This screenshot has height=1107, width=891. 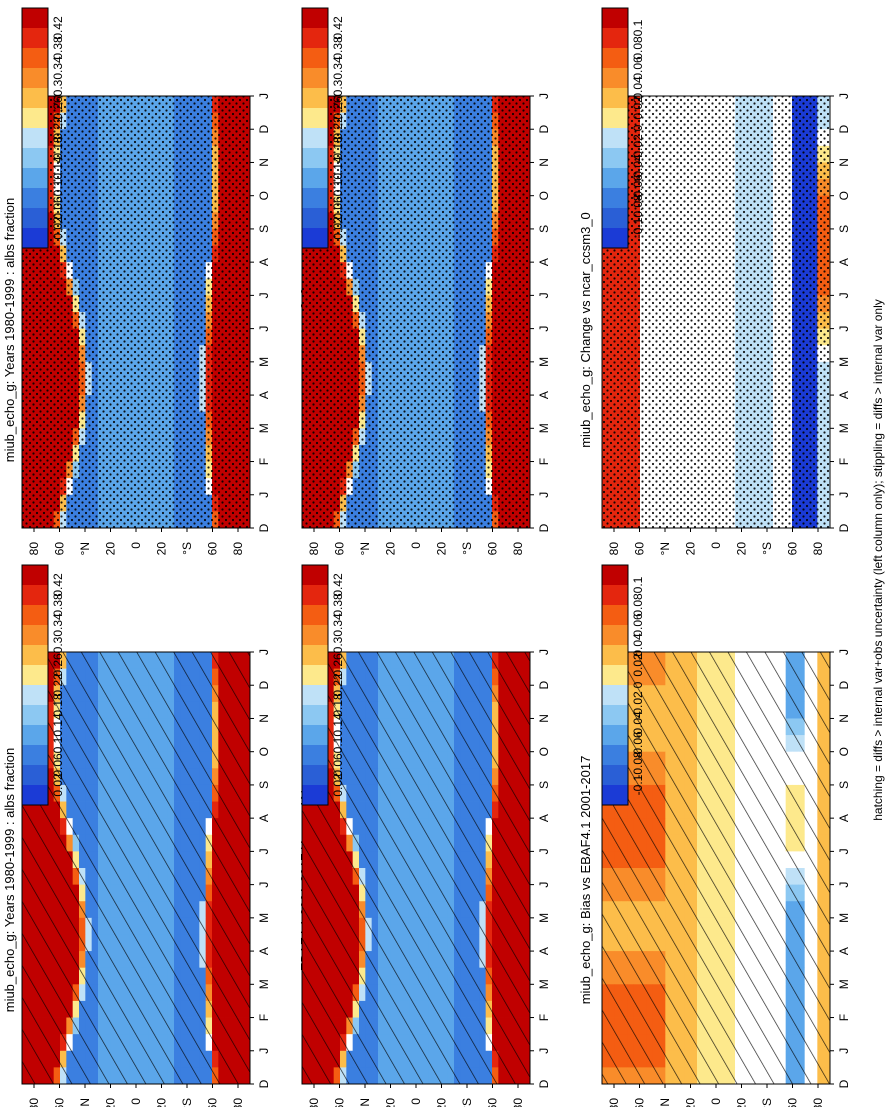 I want to click on month-tick-label: F, so click(x=844, y=1017).